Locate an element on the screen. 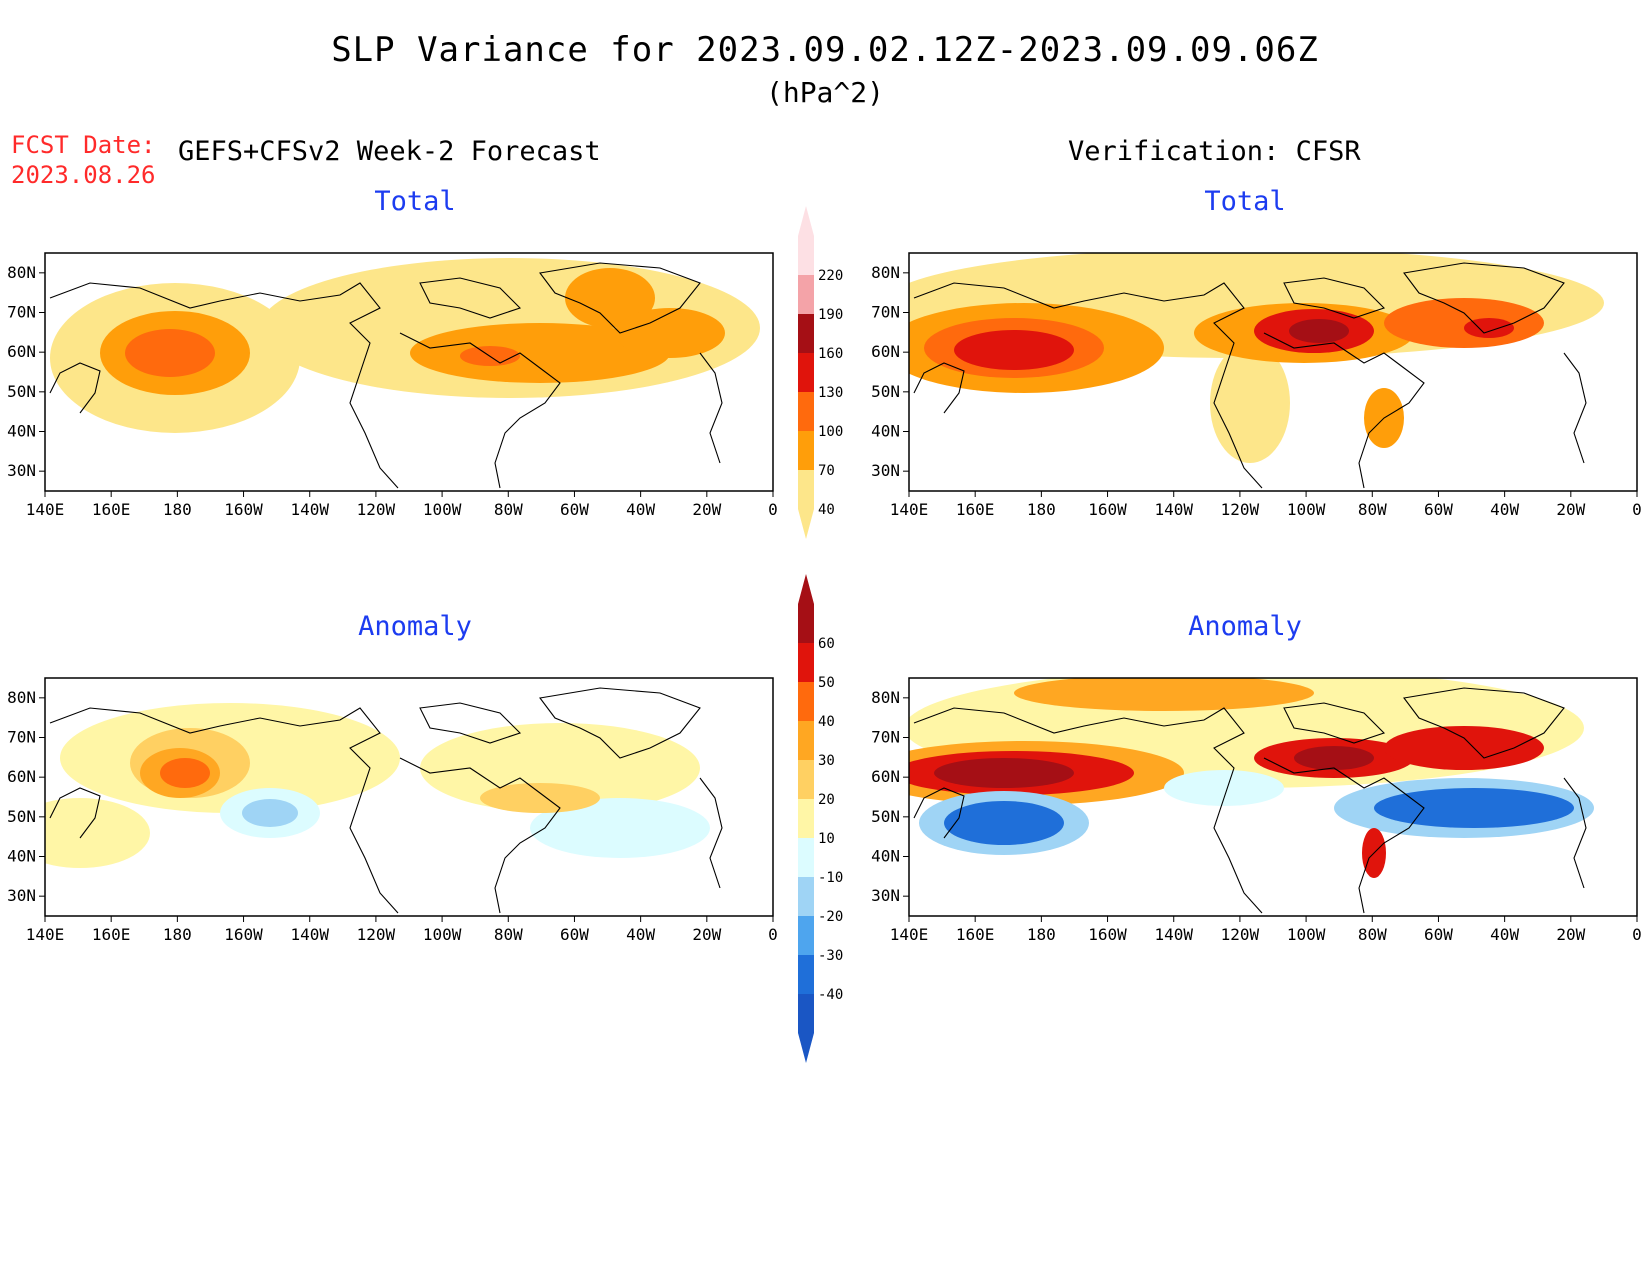 The image size is (1650, 1275). lat-label: 60N is located at coordinates (885, 351).